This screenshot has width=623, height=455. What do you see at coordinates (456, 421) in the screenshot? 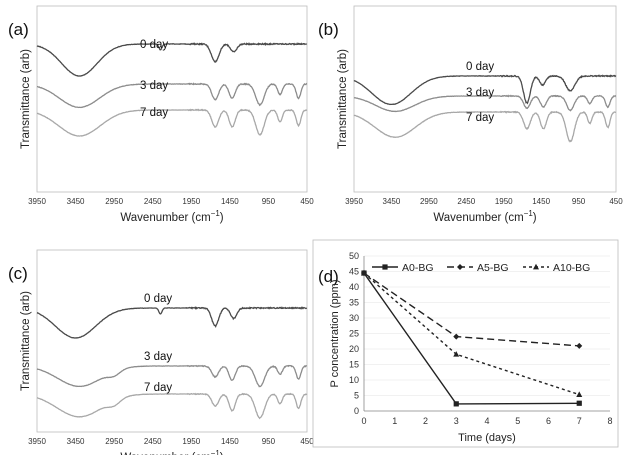
I see `x-tick-label: 3` at bounding box center [456, 421].